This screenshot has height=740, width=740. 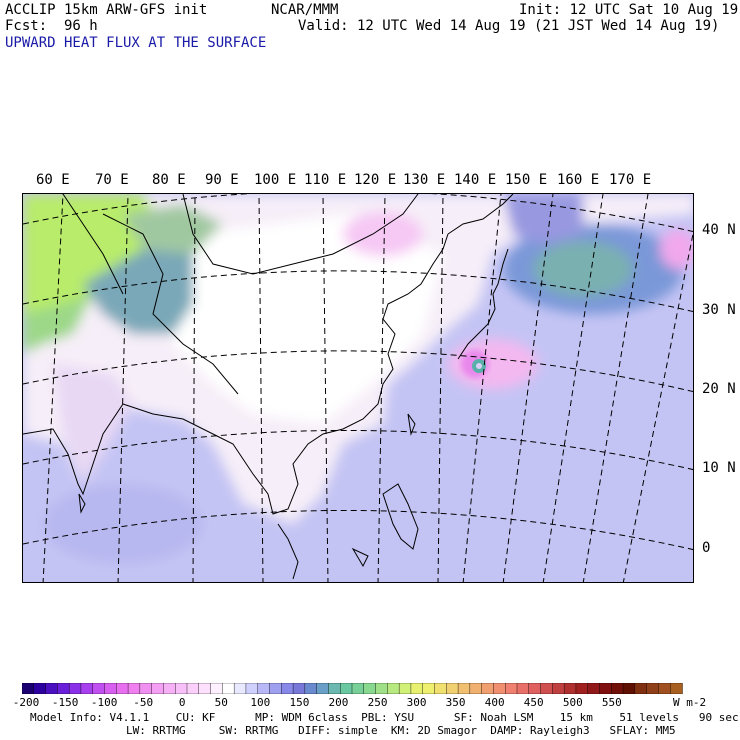 I want to click on colorbar, so click(x=352, y=688).